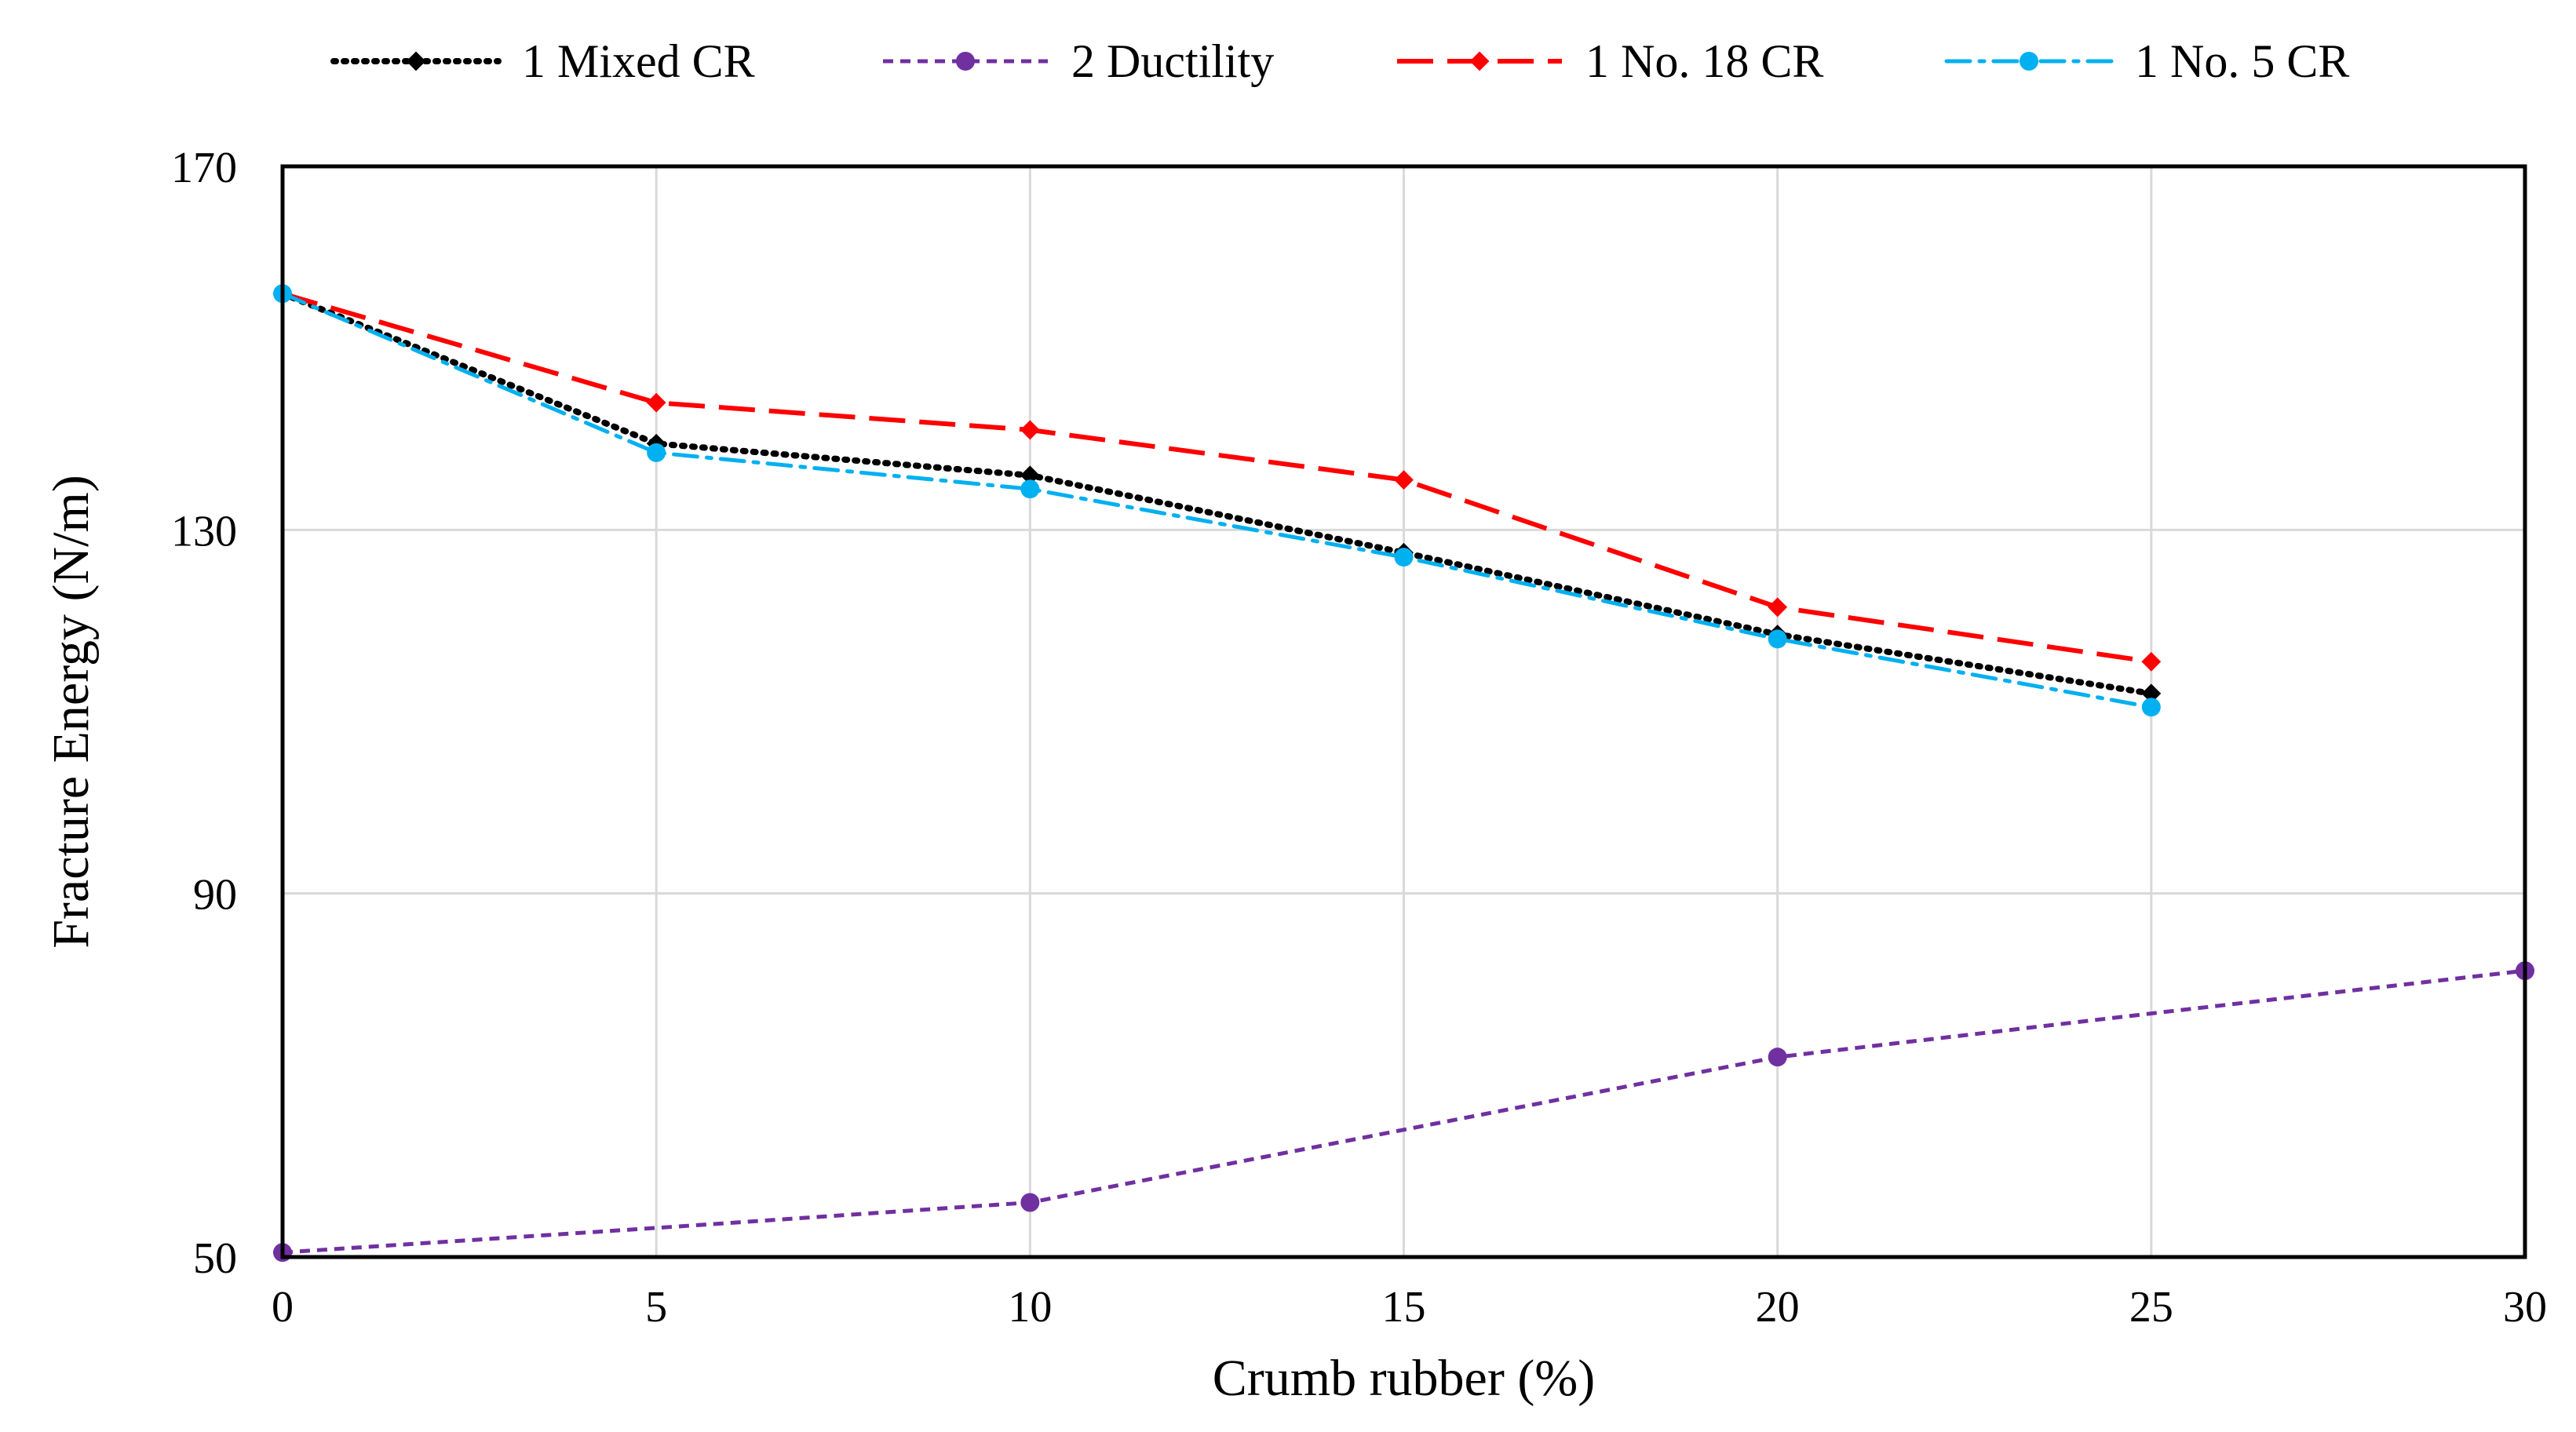 This screenshot has height=1432, width=2576. Describe the element at coordinates (204, 531) in the screenshot. I see `y-tick-label: 130` at that location.